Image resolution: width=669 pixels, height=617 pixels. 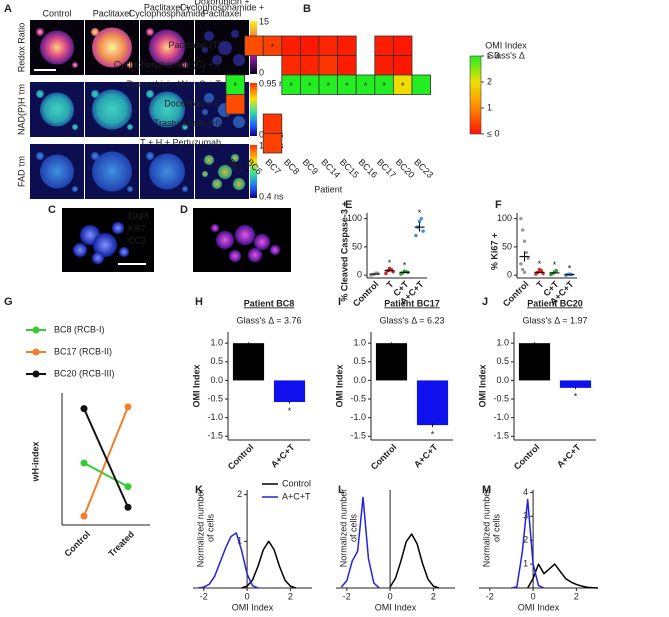 What do you see at coordinates (184, 210) in the screenshot?
I see `panel-label: D` at bounding box center [184, 210].